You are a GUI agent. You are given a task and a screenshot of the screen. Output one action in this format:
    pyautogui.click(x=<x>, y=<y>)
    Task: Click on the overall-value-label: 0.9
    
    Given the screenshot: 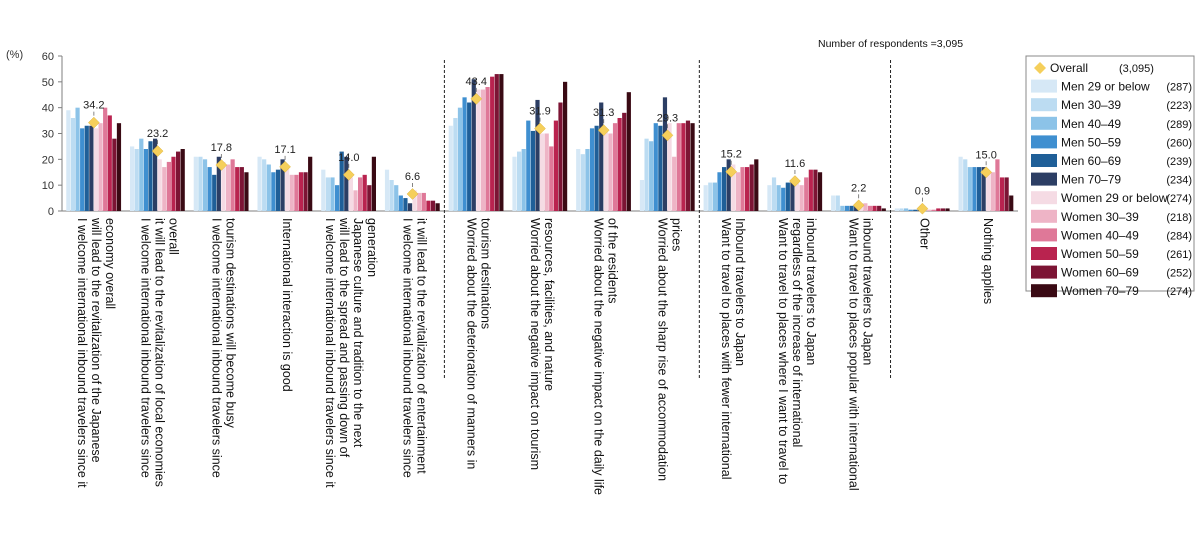 What is the action you would take?
    pyautogui.click(x=922, y=192)
    